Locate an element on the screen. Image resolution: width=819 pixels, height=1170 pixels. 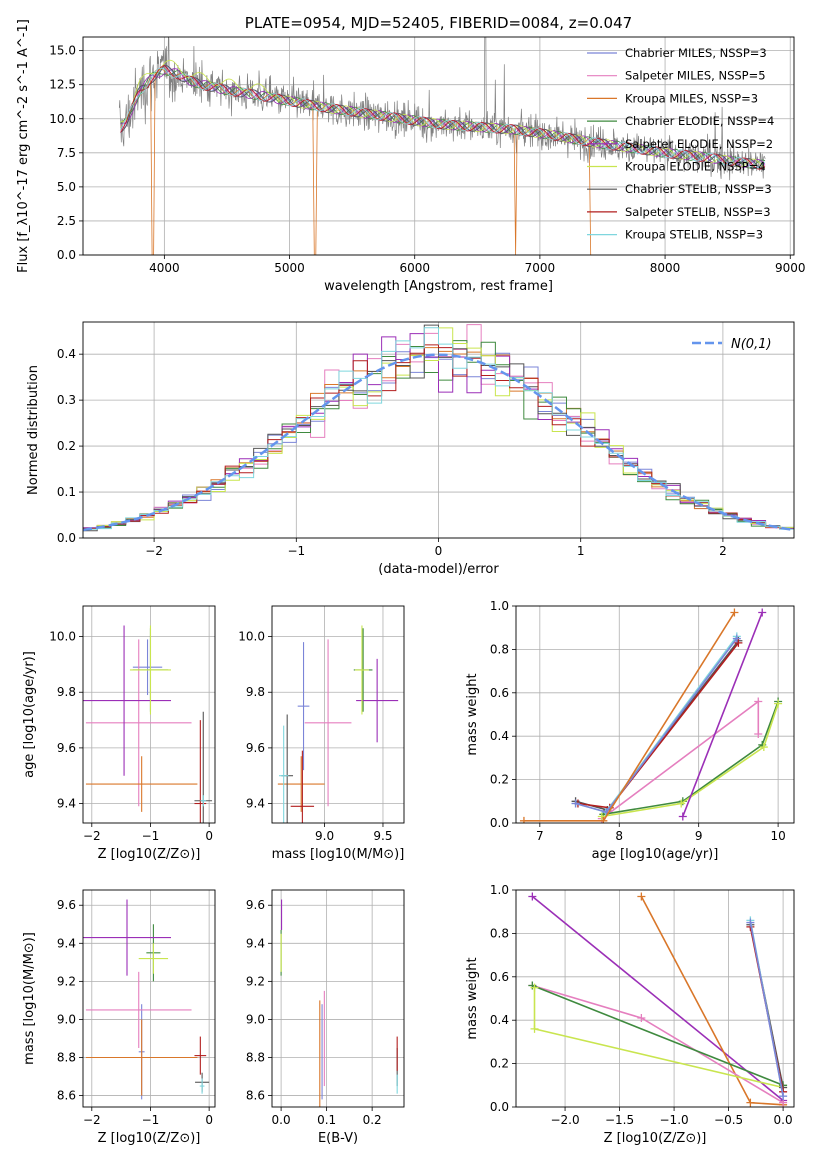
y-axis-label: age [log10(age/yr)] is located at coordinates (29, 714).